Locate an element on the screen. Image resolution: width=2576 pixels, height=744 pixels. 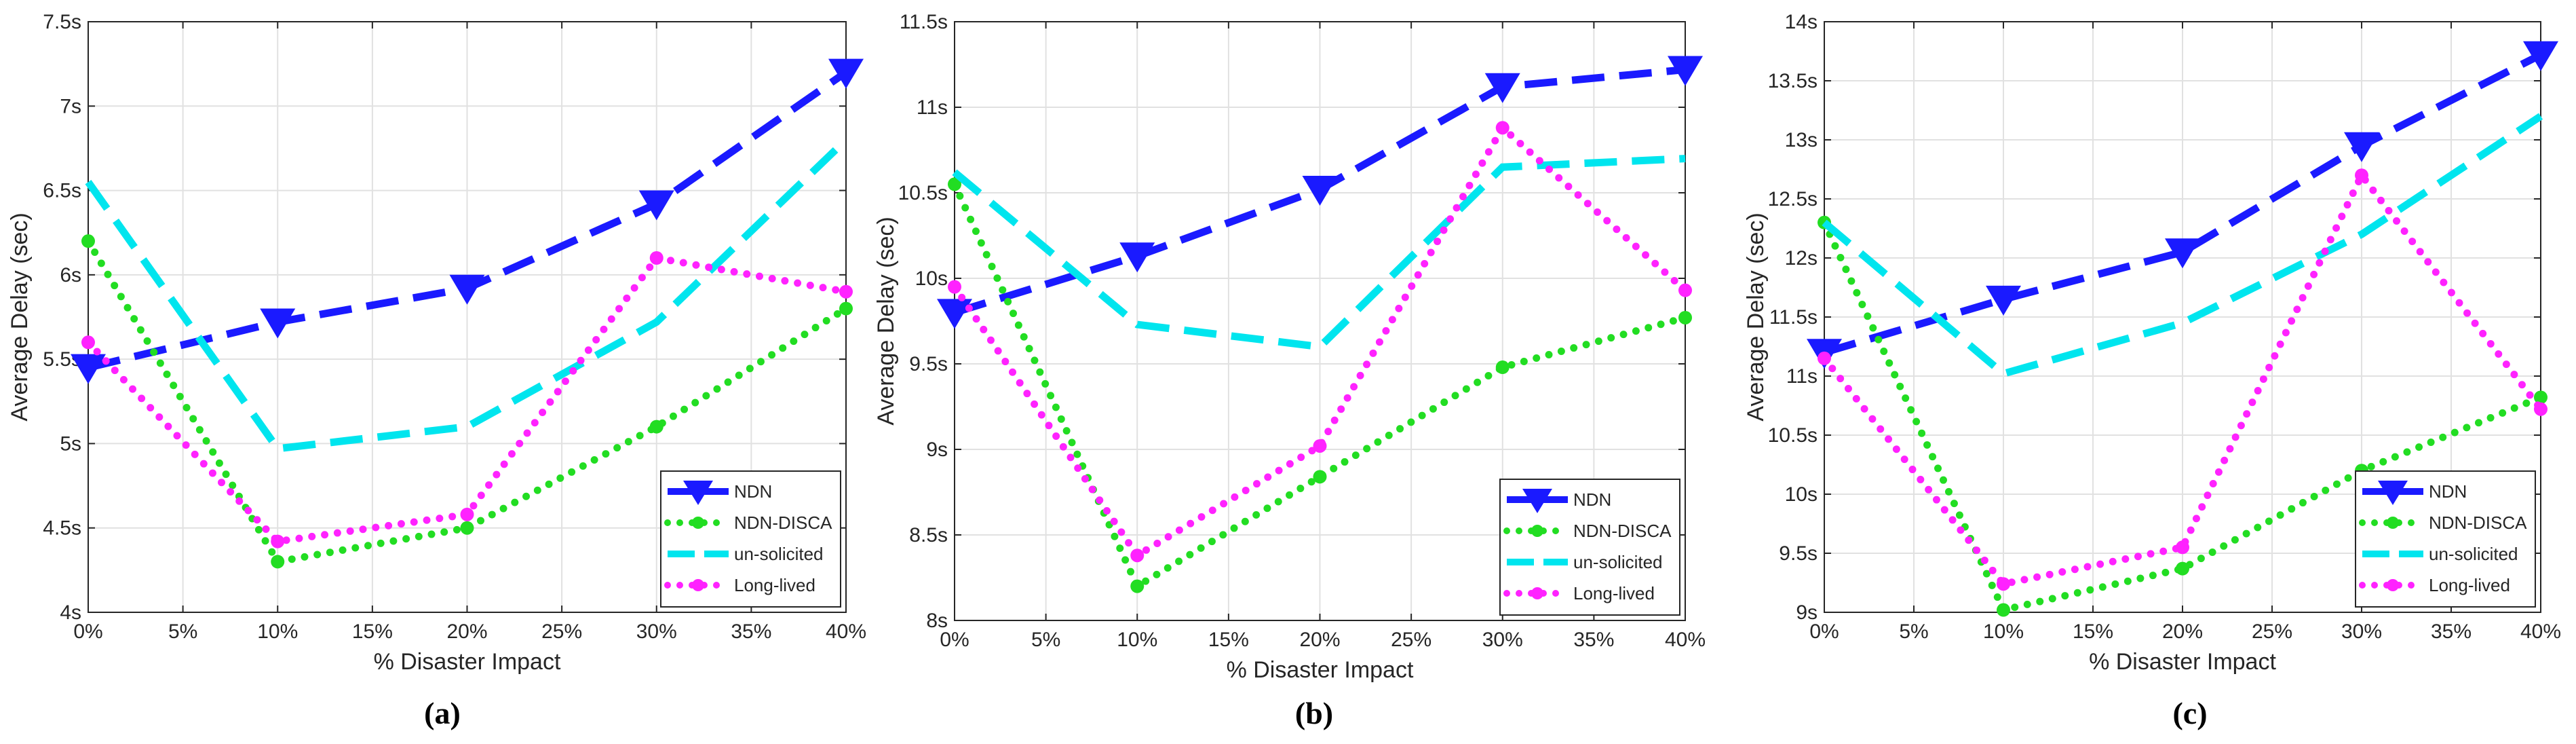
y-tick-label: 12s is located at coordinates (1801, 258).